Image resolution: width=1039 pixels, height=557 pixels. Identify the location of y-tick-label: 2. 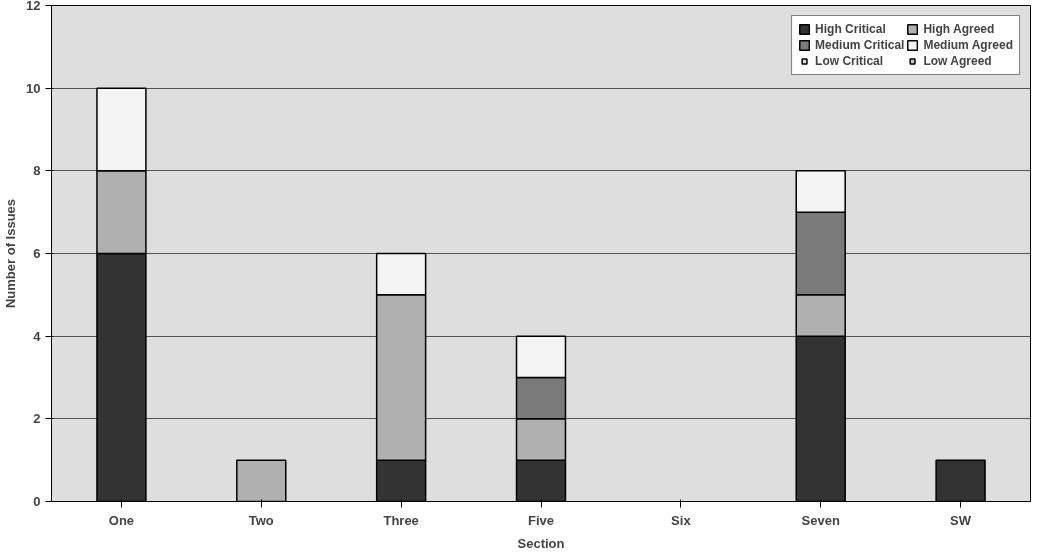
(37, 419).